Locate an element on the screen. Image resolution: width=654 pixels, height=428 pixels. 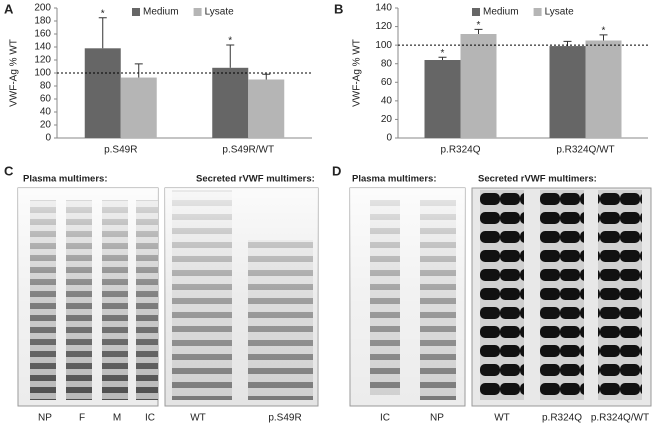
lane-label: p.R324Q is located at coordinates (562, 418).